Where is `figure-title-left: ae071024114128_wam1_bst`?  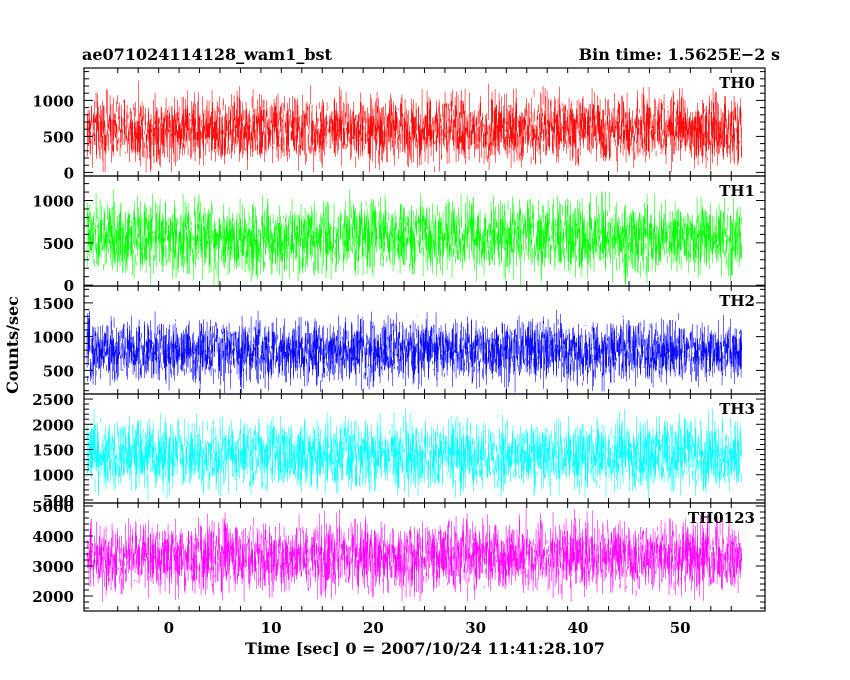
figure-title-left: ae071024114128_wam1_bst is located at coordinates (207, 54).